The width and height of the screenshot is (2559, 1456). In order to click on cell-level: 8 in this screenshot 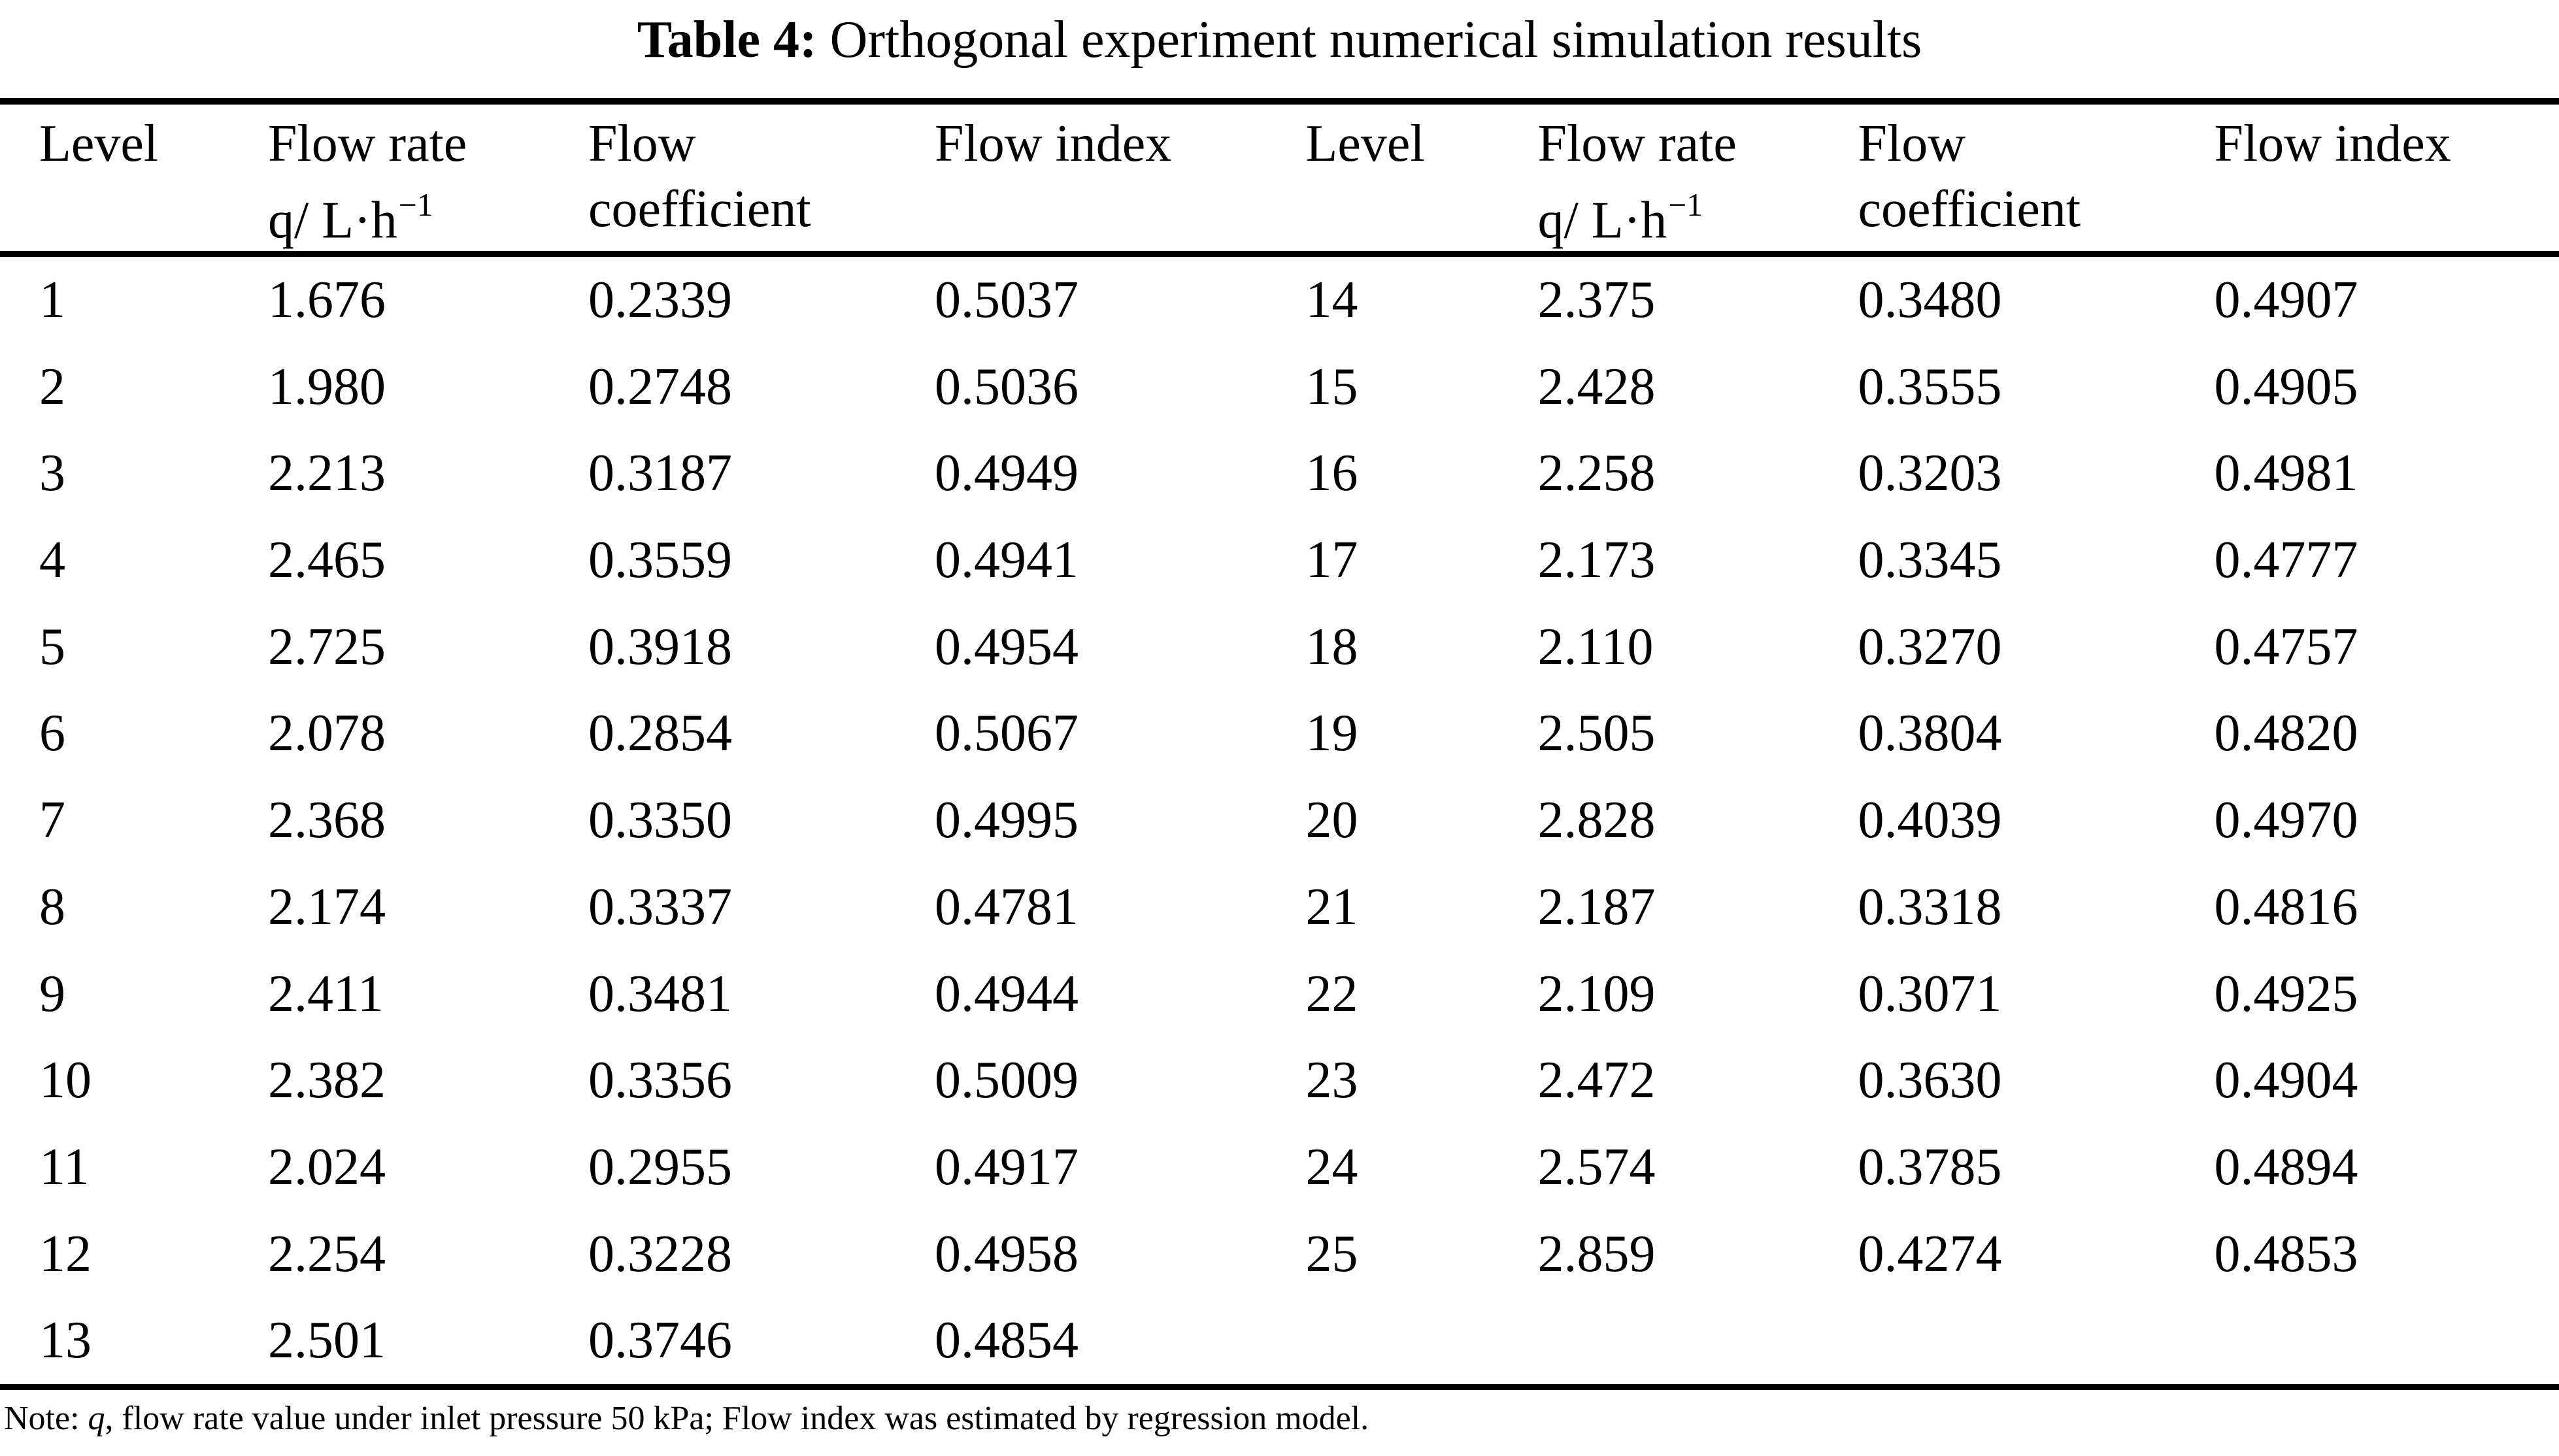, I will do `click(52, 907)`.